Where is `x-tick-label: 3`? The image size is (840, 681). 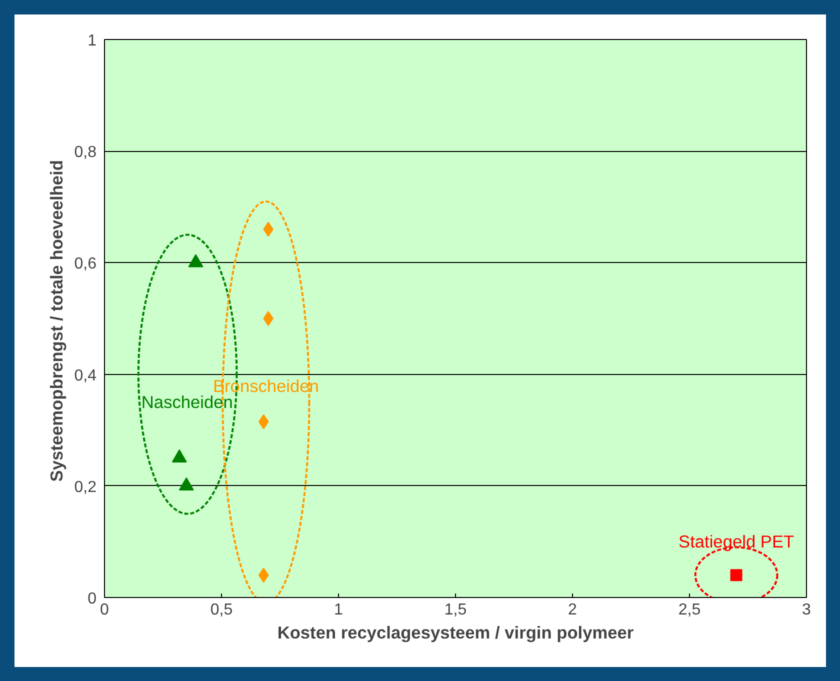 x-tick-label: 3 is located at coordinates (807, 610).